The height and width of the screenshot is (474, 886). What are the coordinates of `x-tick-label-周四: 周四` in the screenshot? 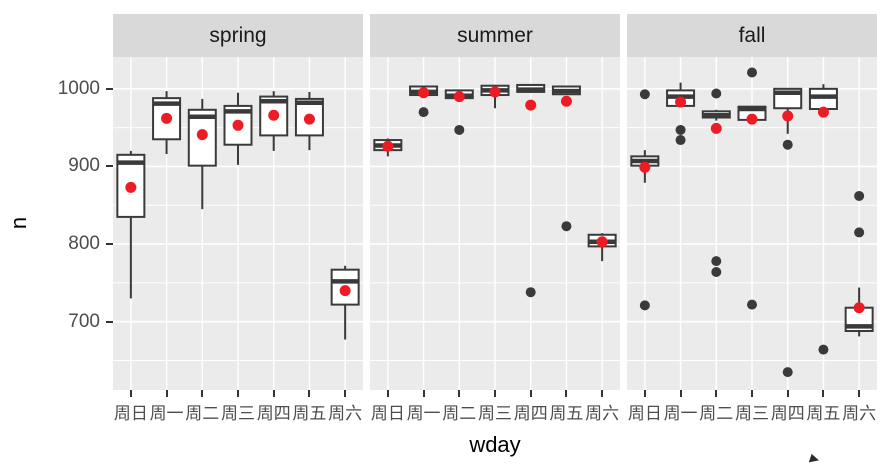 It's located at (787, 413).